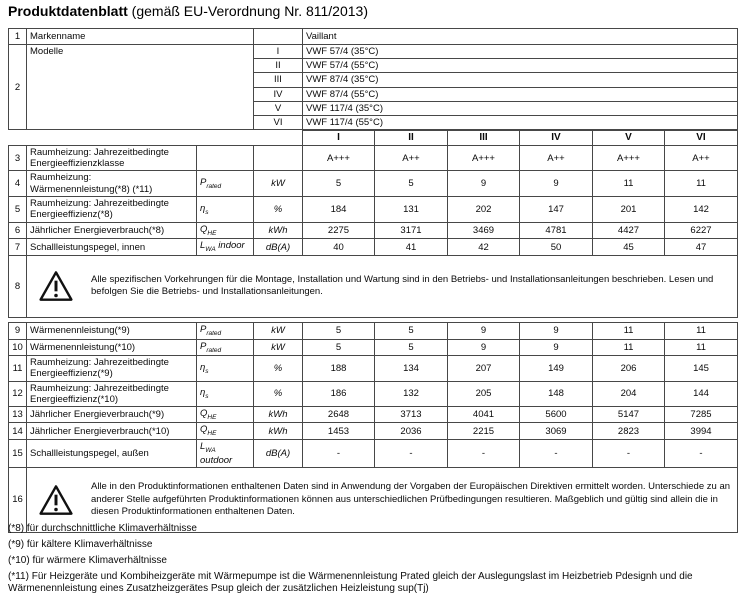 The image size is (745, 599). Describe the element at coordinates (628, 414) in the screenshot. I see `value-cell: 5147` at that location.